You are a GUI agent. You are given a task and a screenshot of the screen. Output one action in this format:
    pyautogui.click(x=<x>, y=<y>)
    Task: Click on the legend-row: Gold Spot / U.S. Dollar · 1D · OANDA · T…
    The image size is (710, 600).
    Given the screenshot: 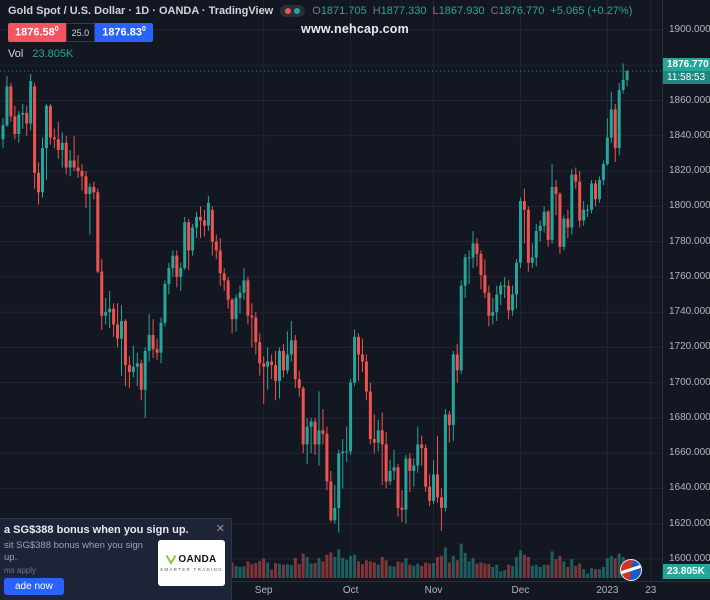 What is the action you would take?
    pyautogui.click(x=320, y=11)
    